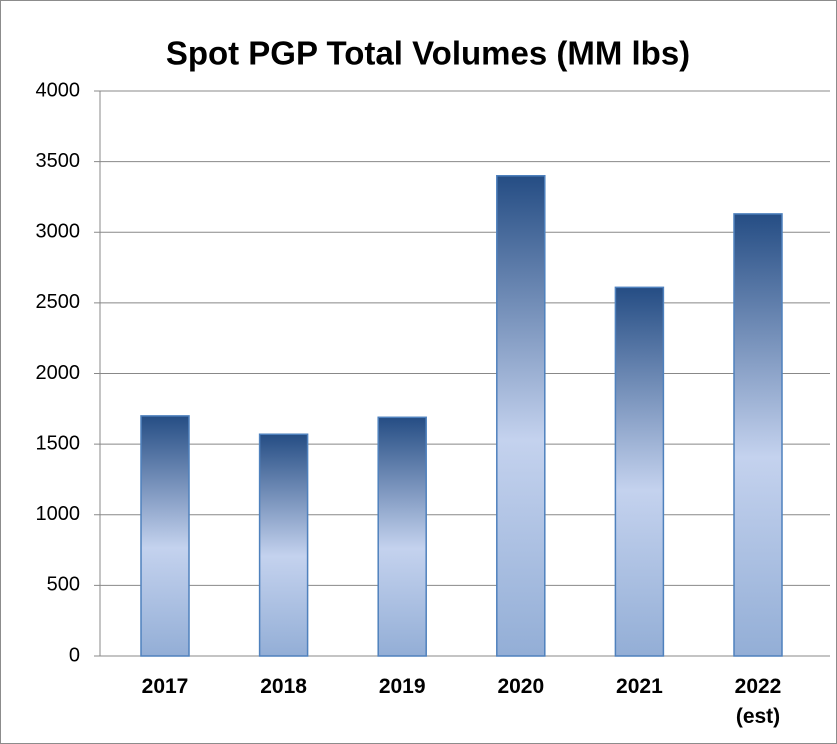 The height and width of the screenshot is (744, 837). Describe the element at coordinates (58, 373) in the screenshot. I see `y-tick-label: 2000` at that location.